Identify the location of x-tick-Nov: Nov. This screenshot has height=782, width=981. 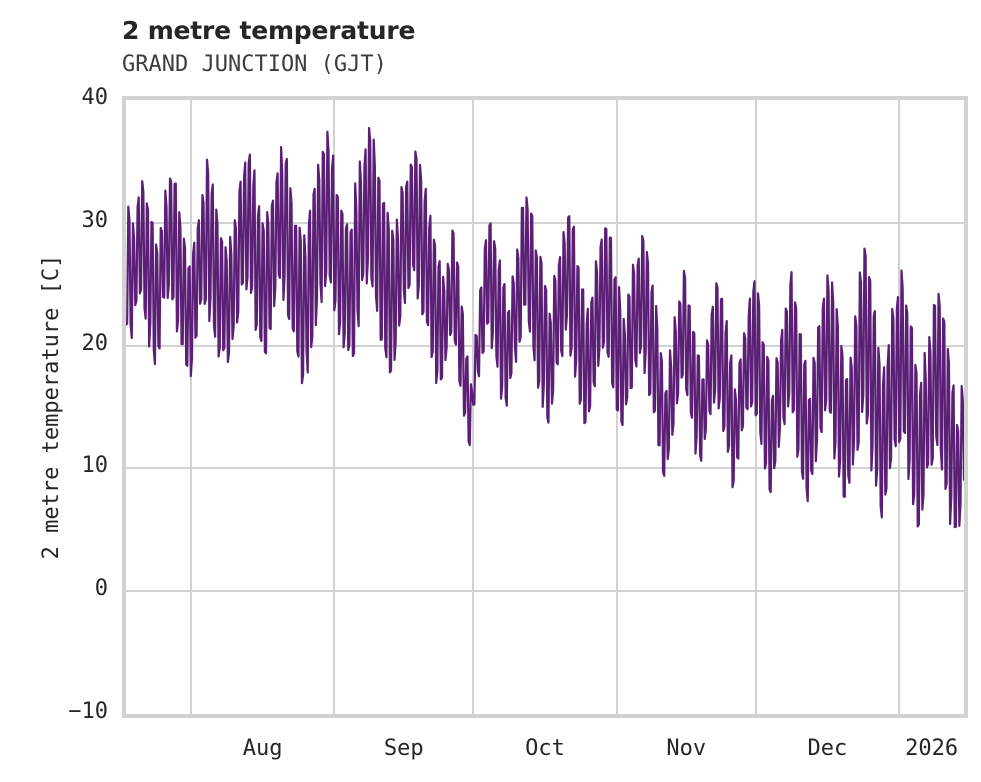
(686, 748).